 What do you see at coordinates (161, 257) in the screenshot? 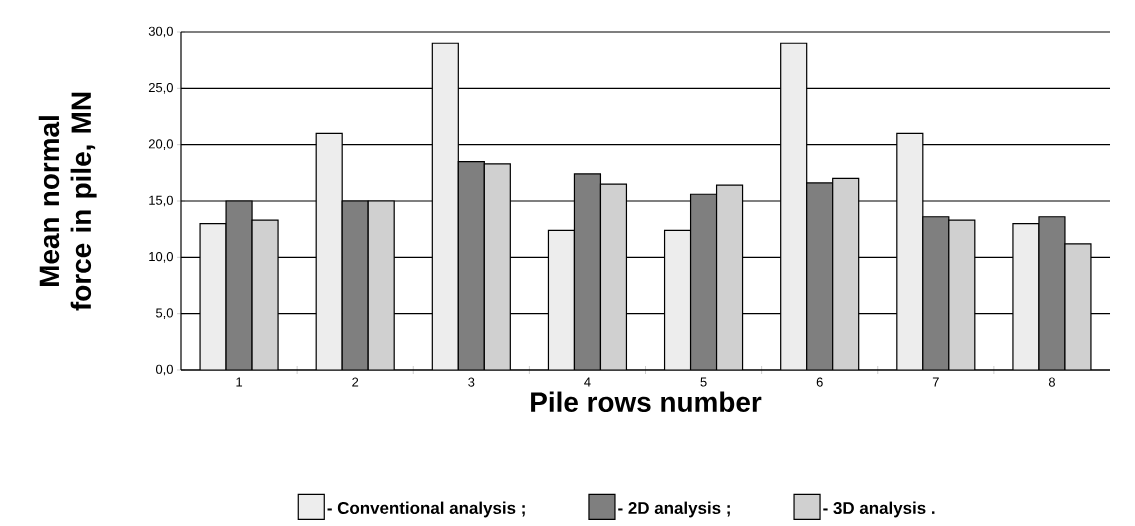
I see `y-tick-label: 10,0` at bounding box center [161, 257].